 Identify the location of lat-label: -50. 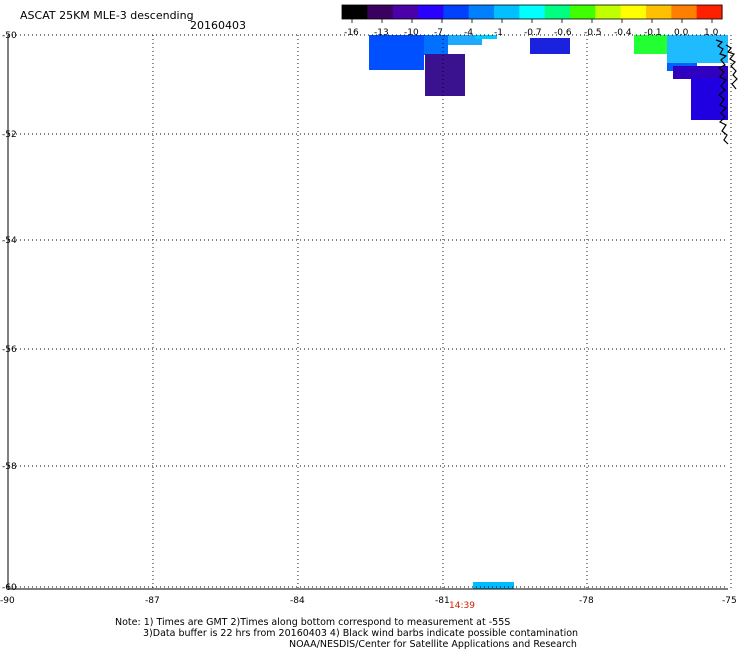
(9, 36).